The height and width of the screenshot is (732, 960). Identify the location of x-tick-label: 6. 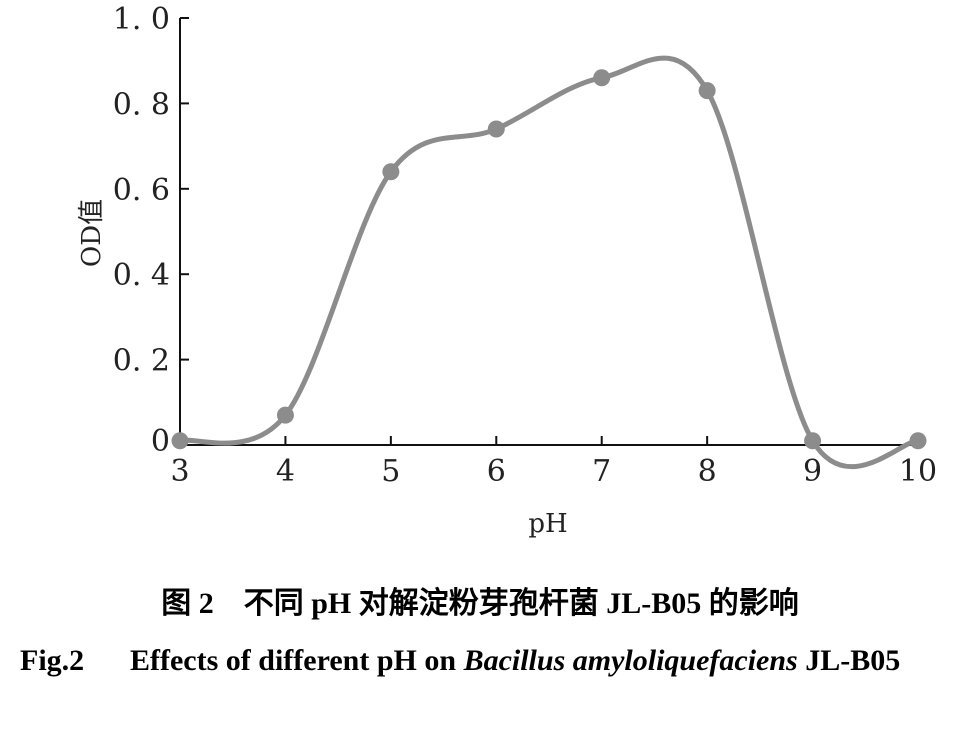
(496, 471).